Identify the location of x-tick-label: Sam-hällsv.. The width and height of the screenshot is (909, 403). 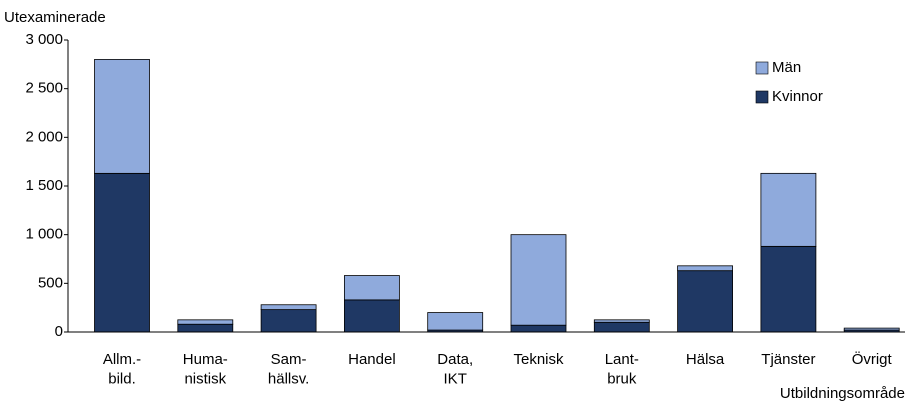
(288, 369).